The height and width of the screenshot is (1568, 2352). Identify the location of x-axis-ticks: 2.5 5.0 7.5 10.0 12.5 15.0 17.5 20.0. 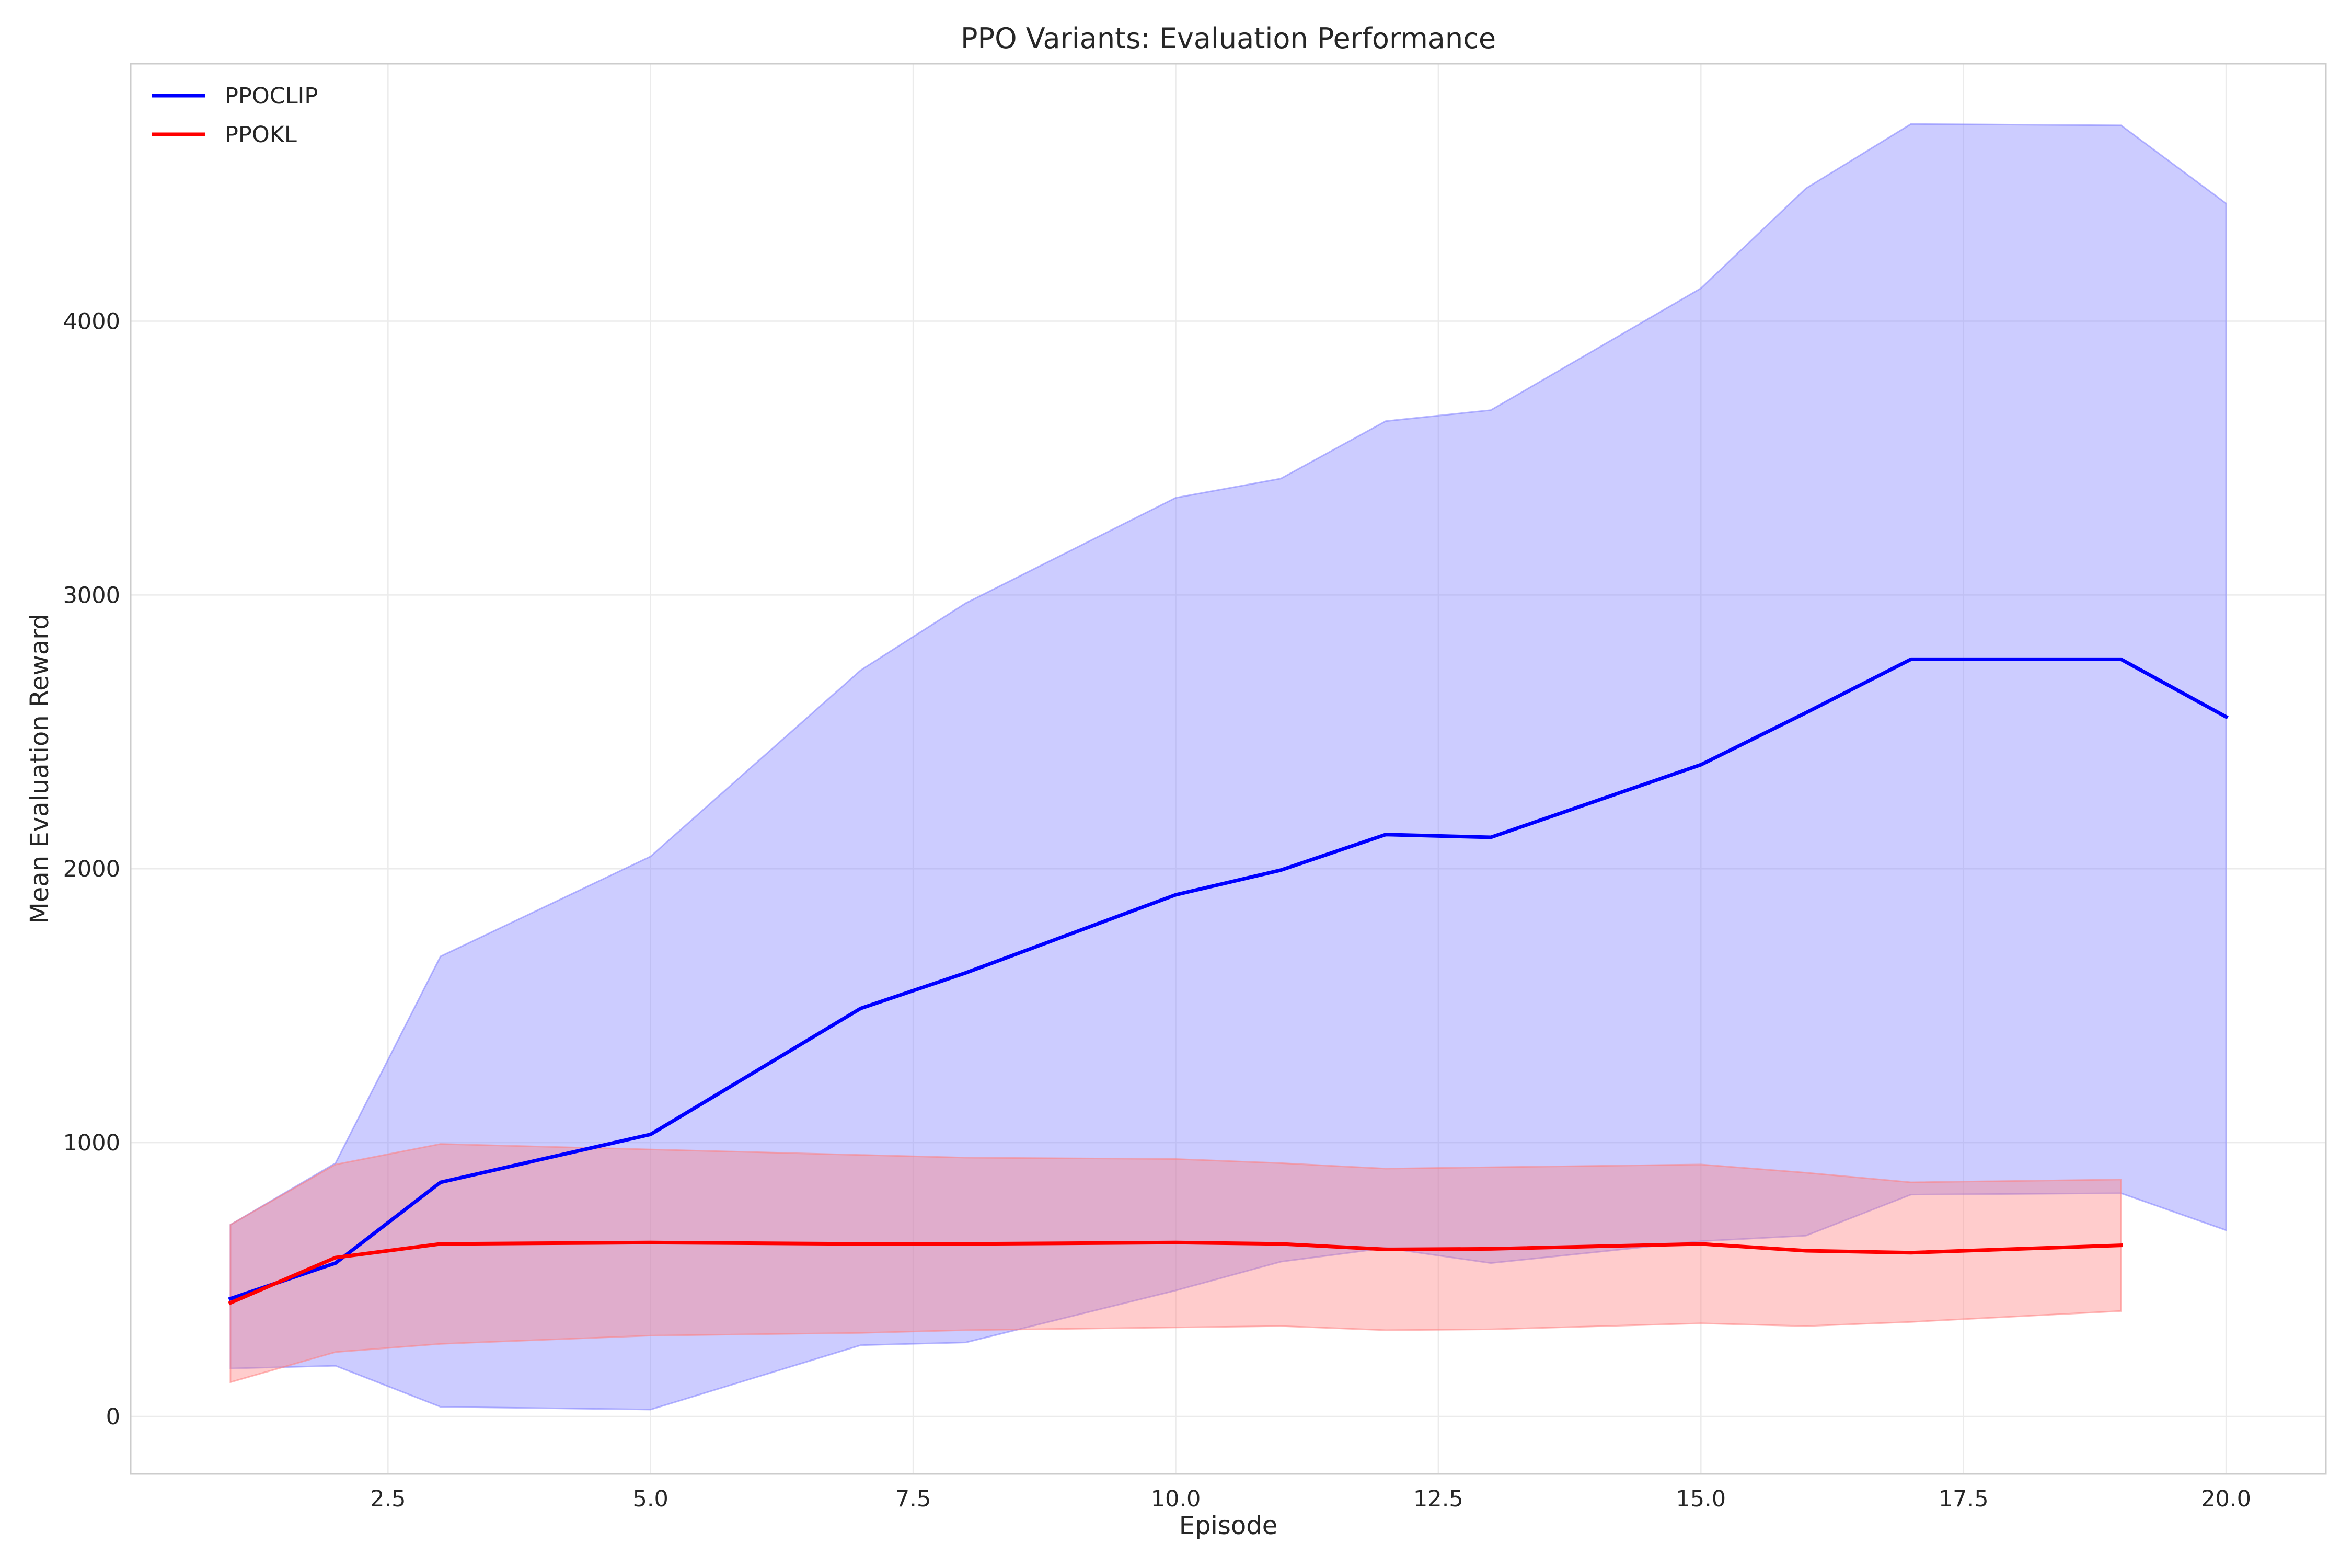
(1310, 1499).